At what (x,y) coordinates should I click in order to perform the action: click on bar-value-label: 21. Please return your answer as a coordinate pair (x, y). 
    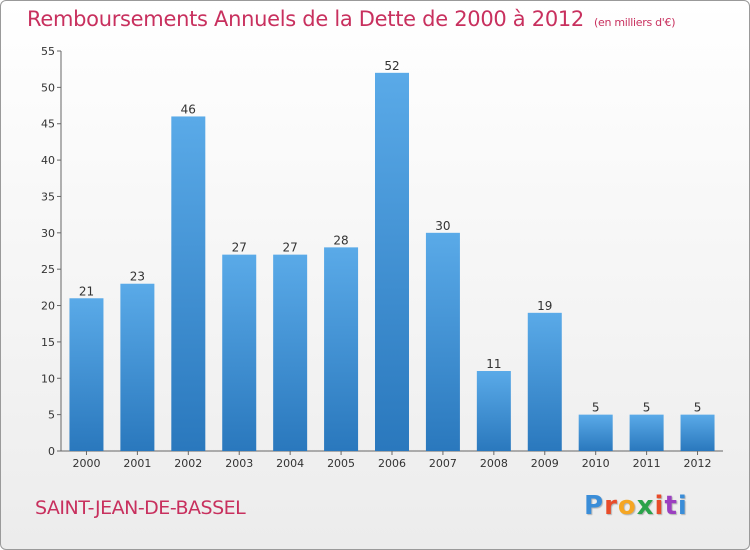
    Looking at the image, I should click on (86, 291).